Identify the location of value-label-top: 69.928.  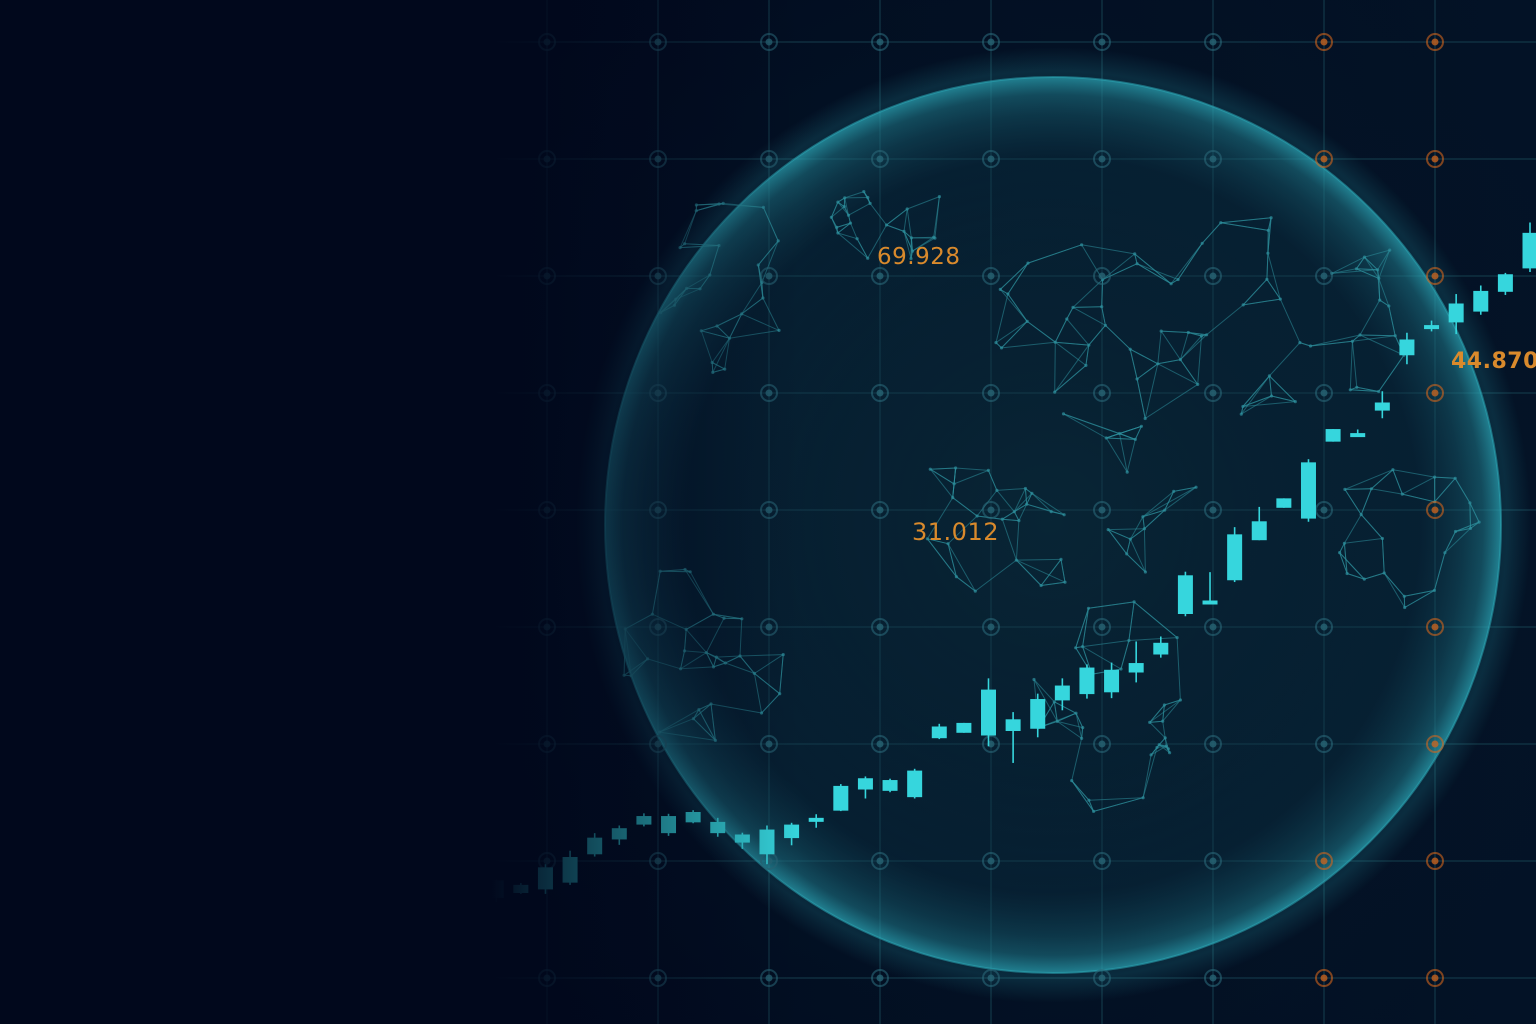
(919, 257).